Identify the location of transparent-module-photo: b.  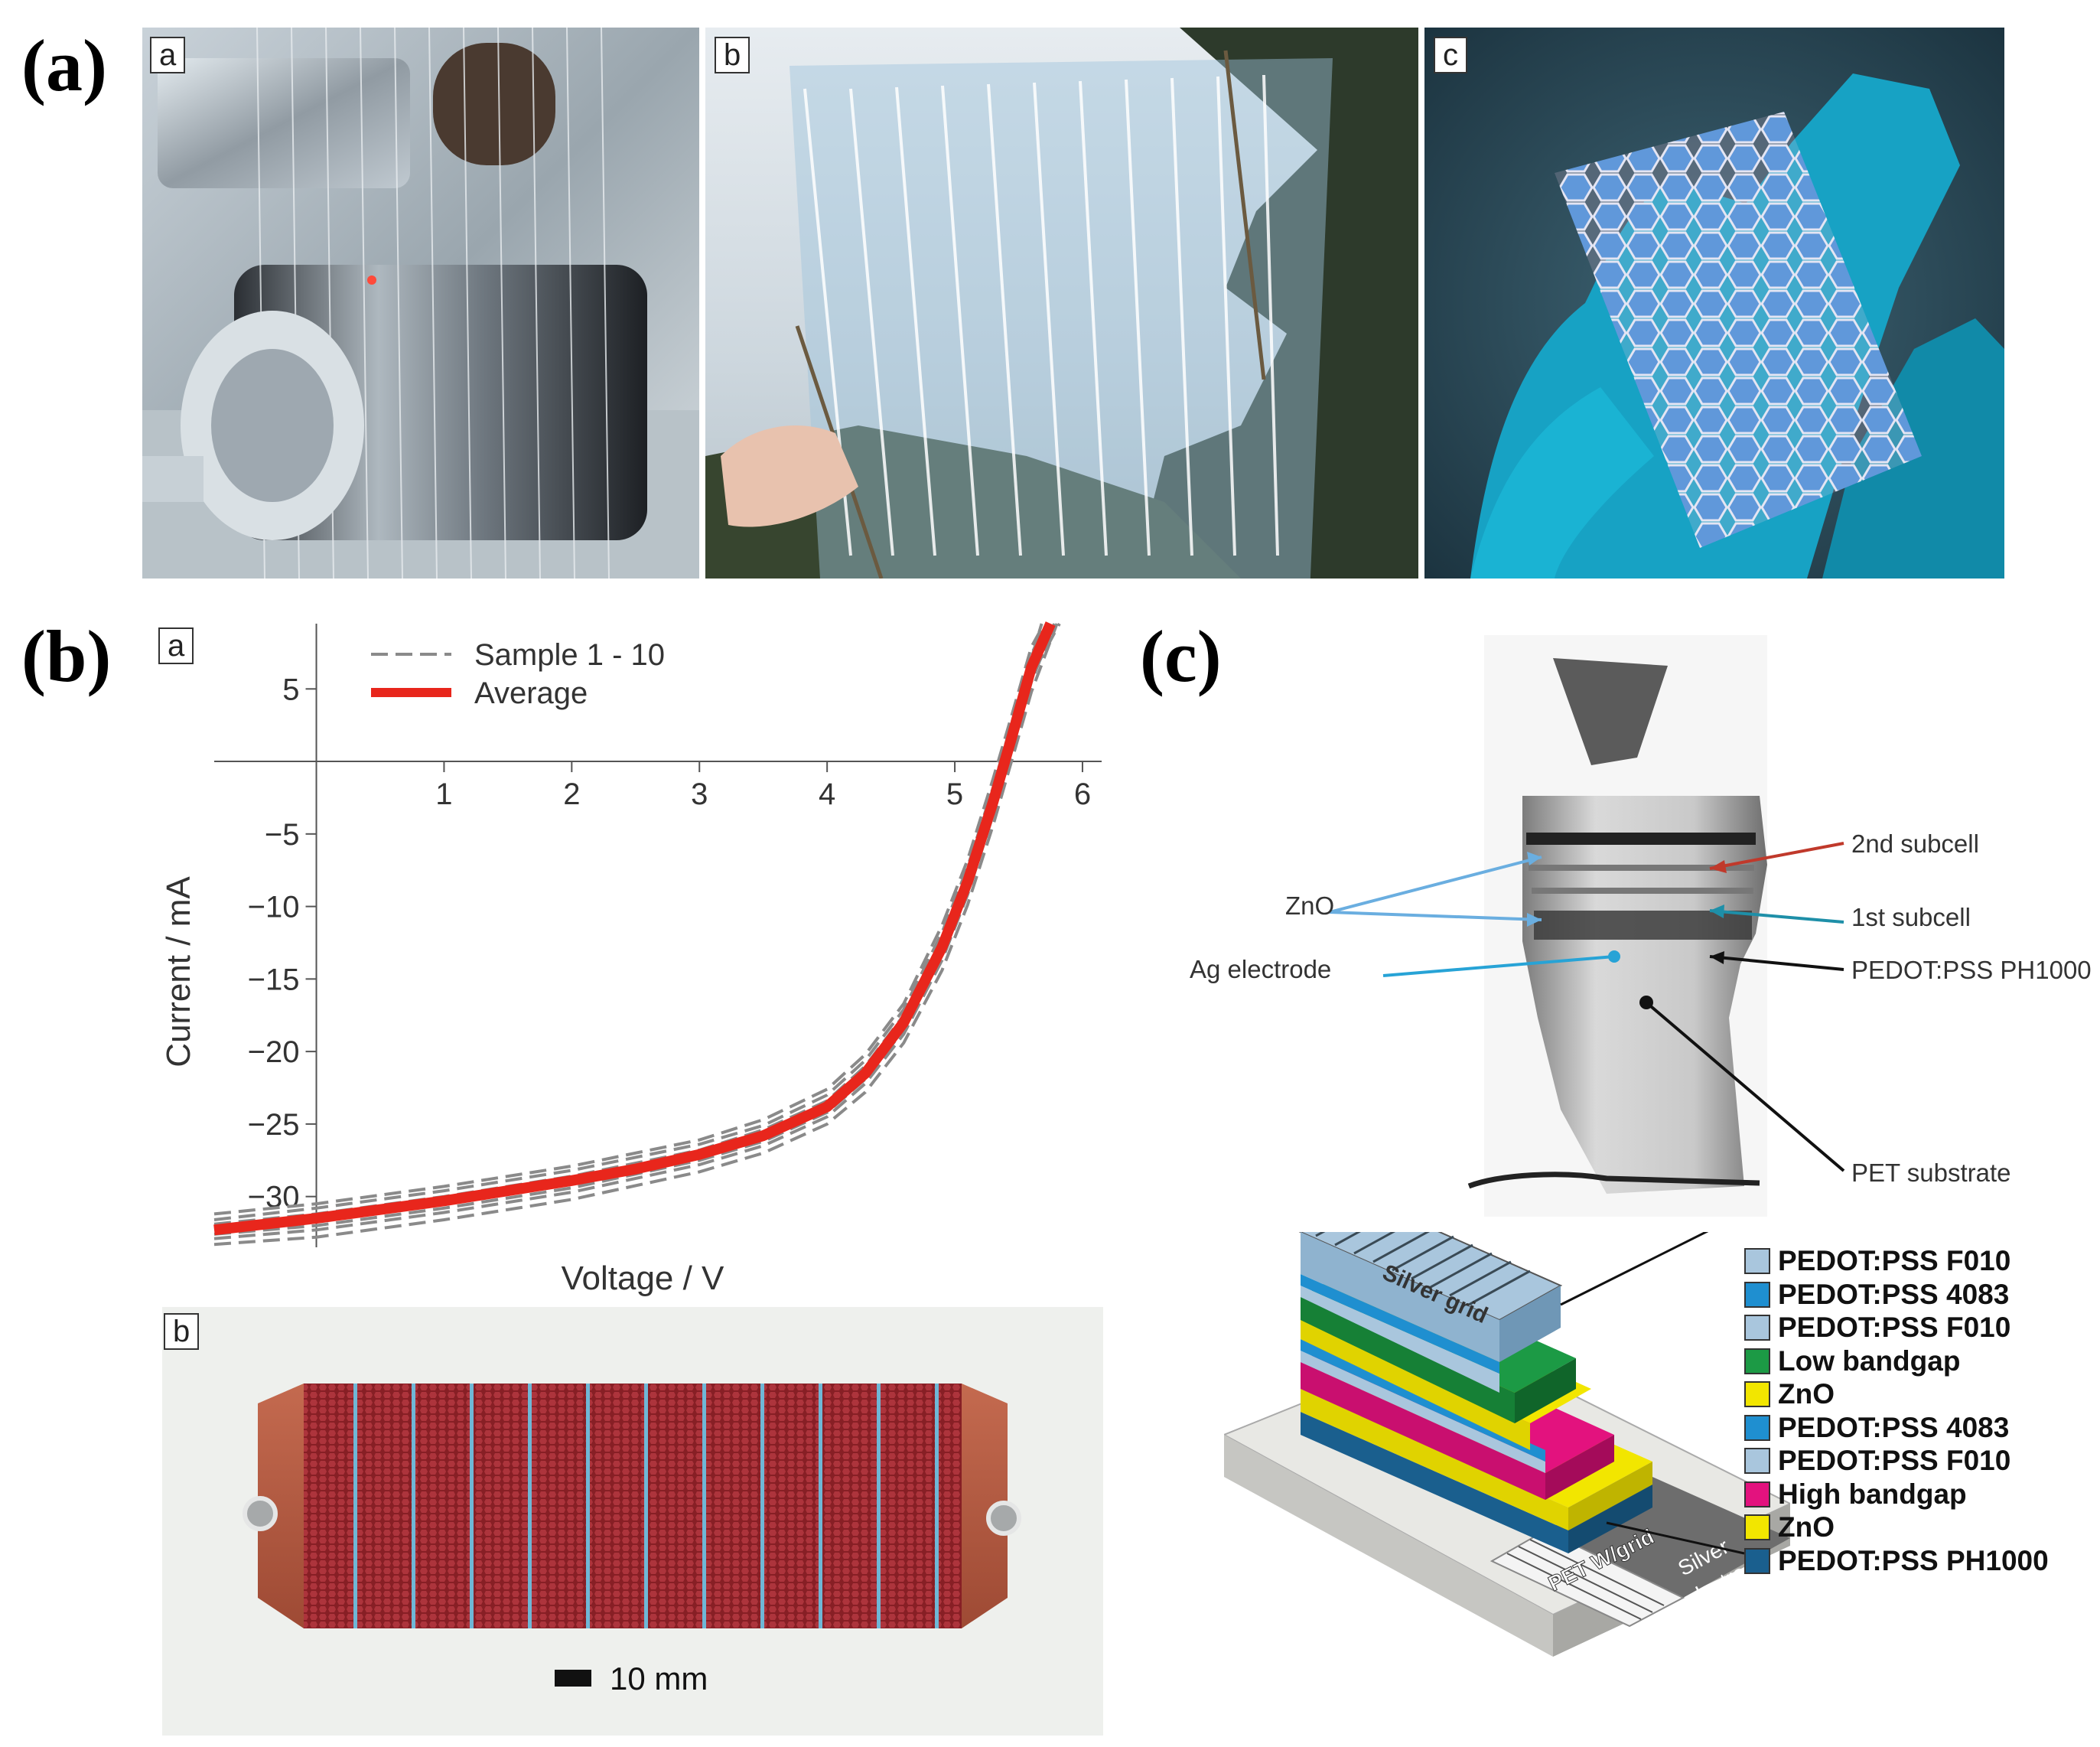
(1061, 303).